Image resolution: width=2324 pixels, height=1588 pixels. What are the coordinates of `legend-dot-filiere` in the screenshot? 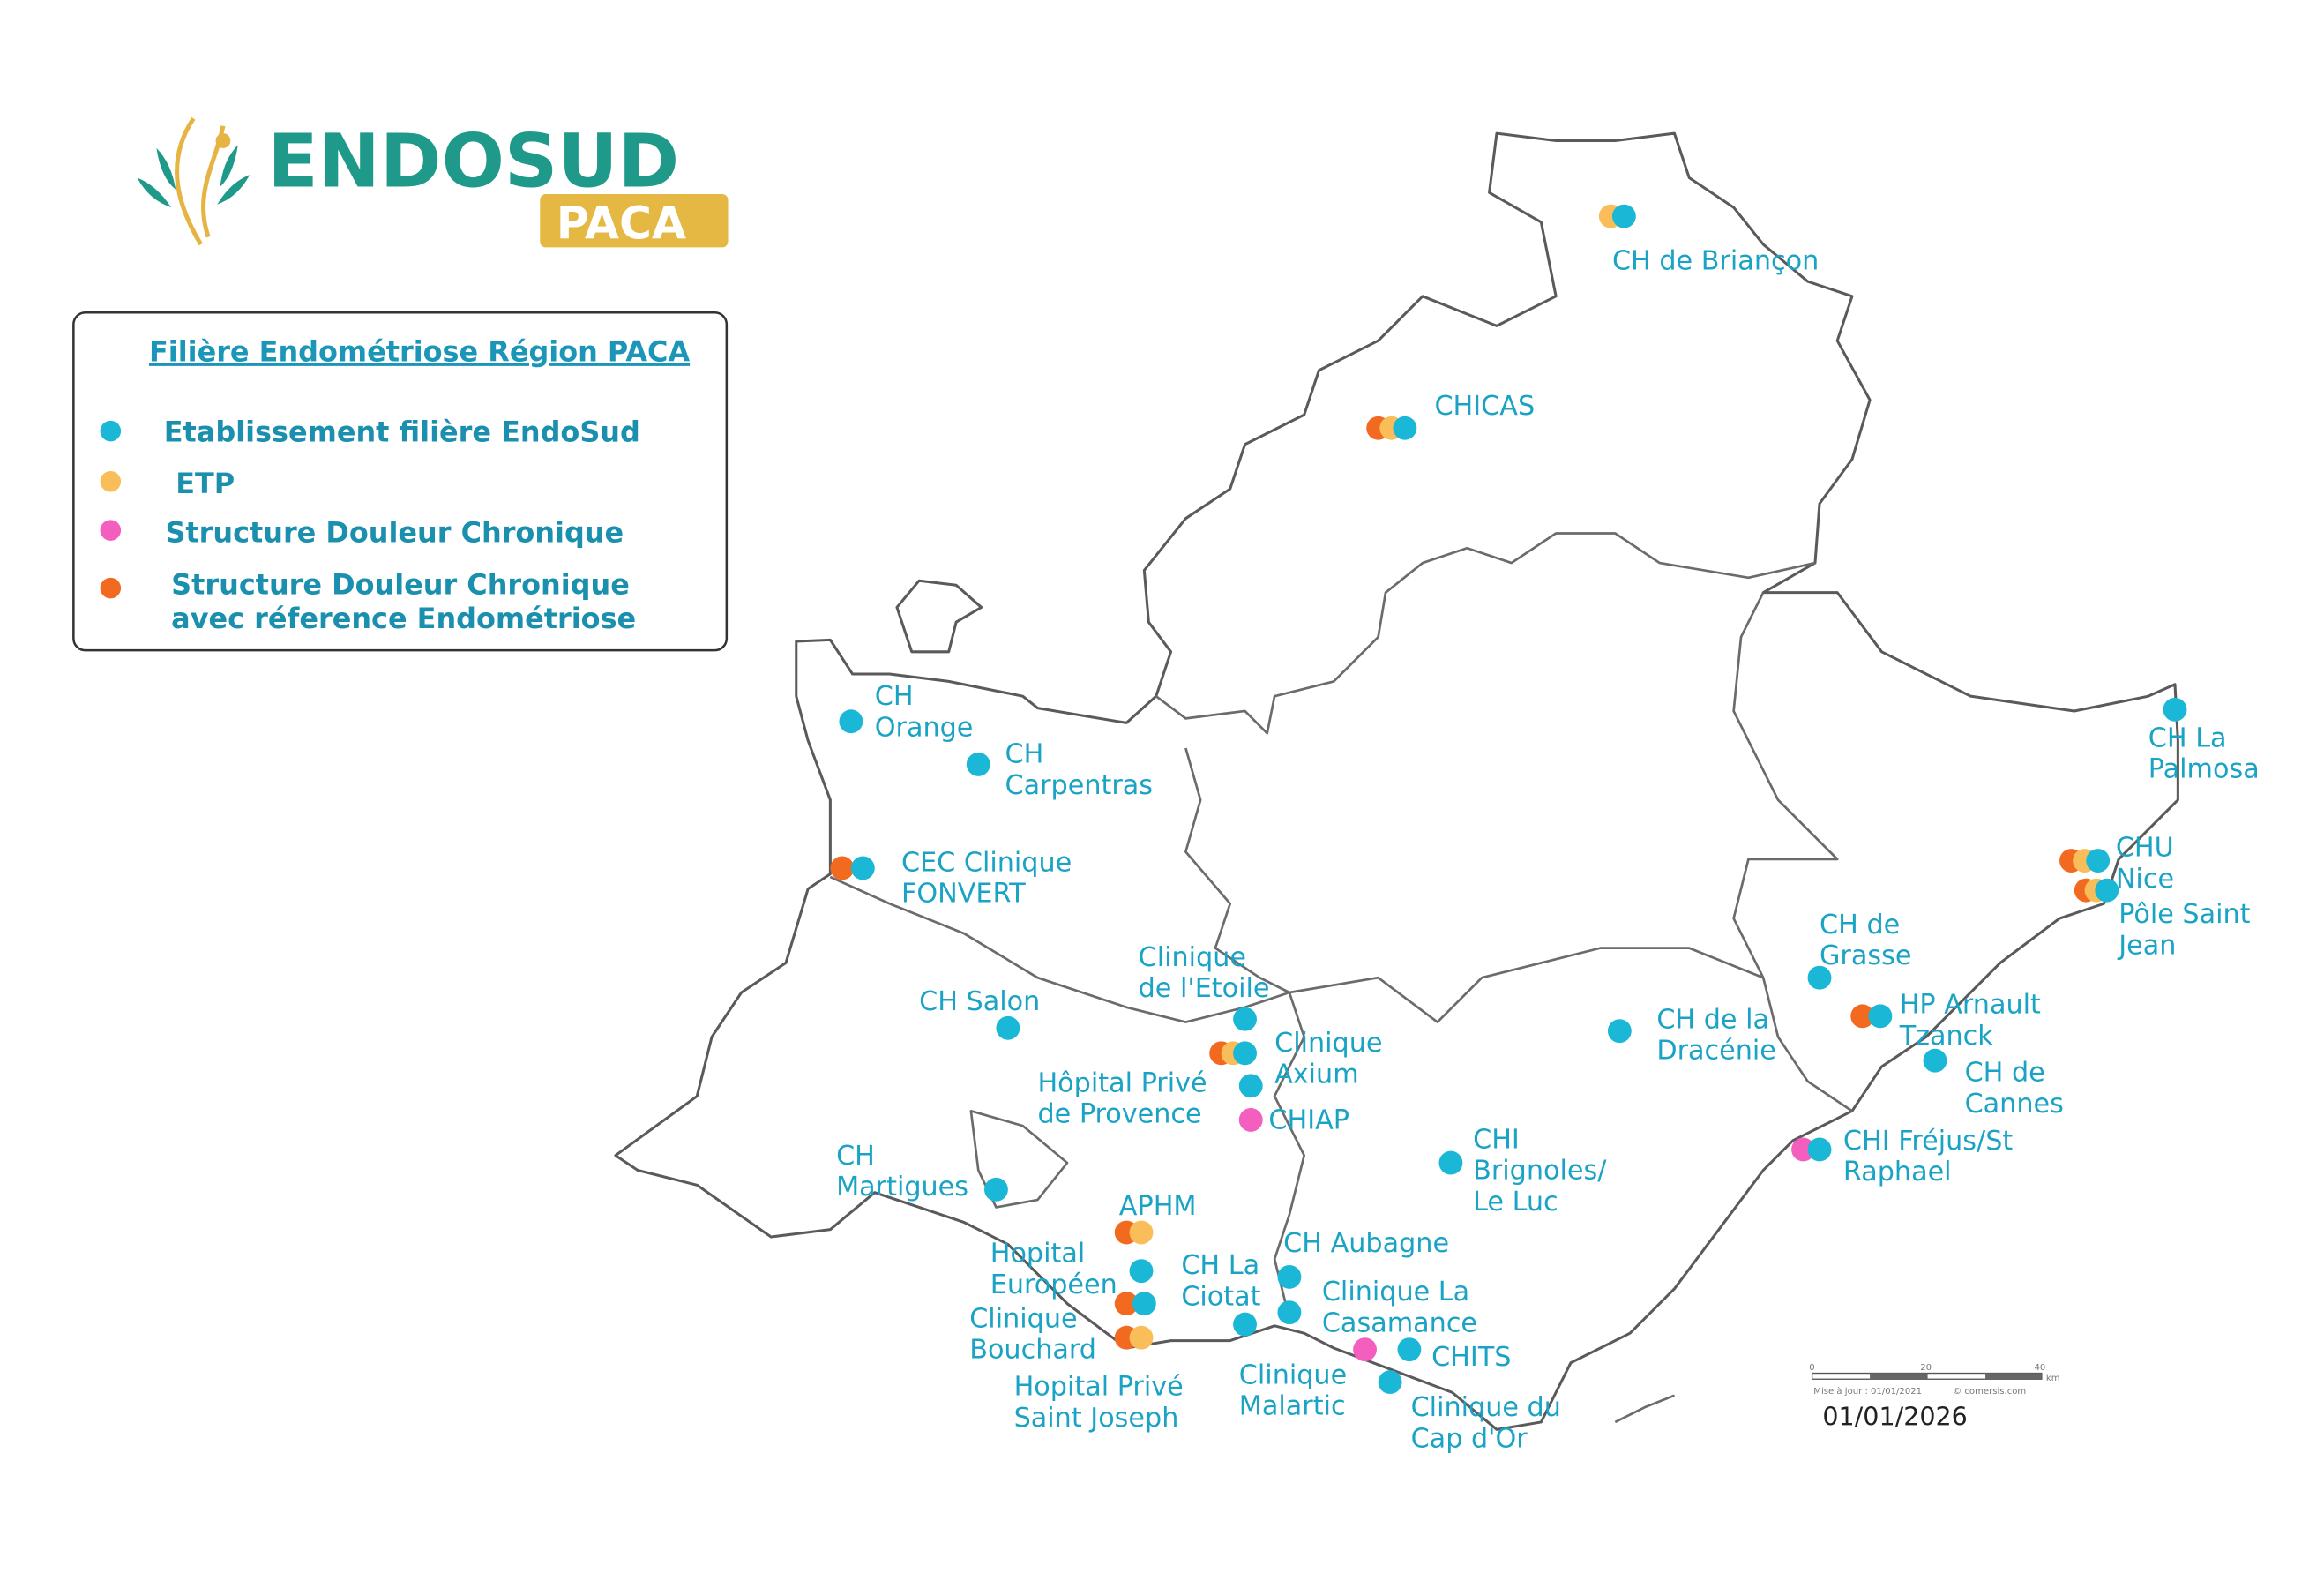 It's located at (111, 431).